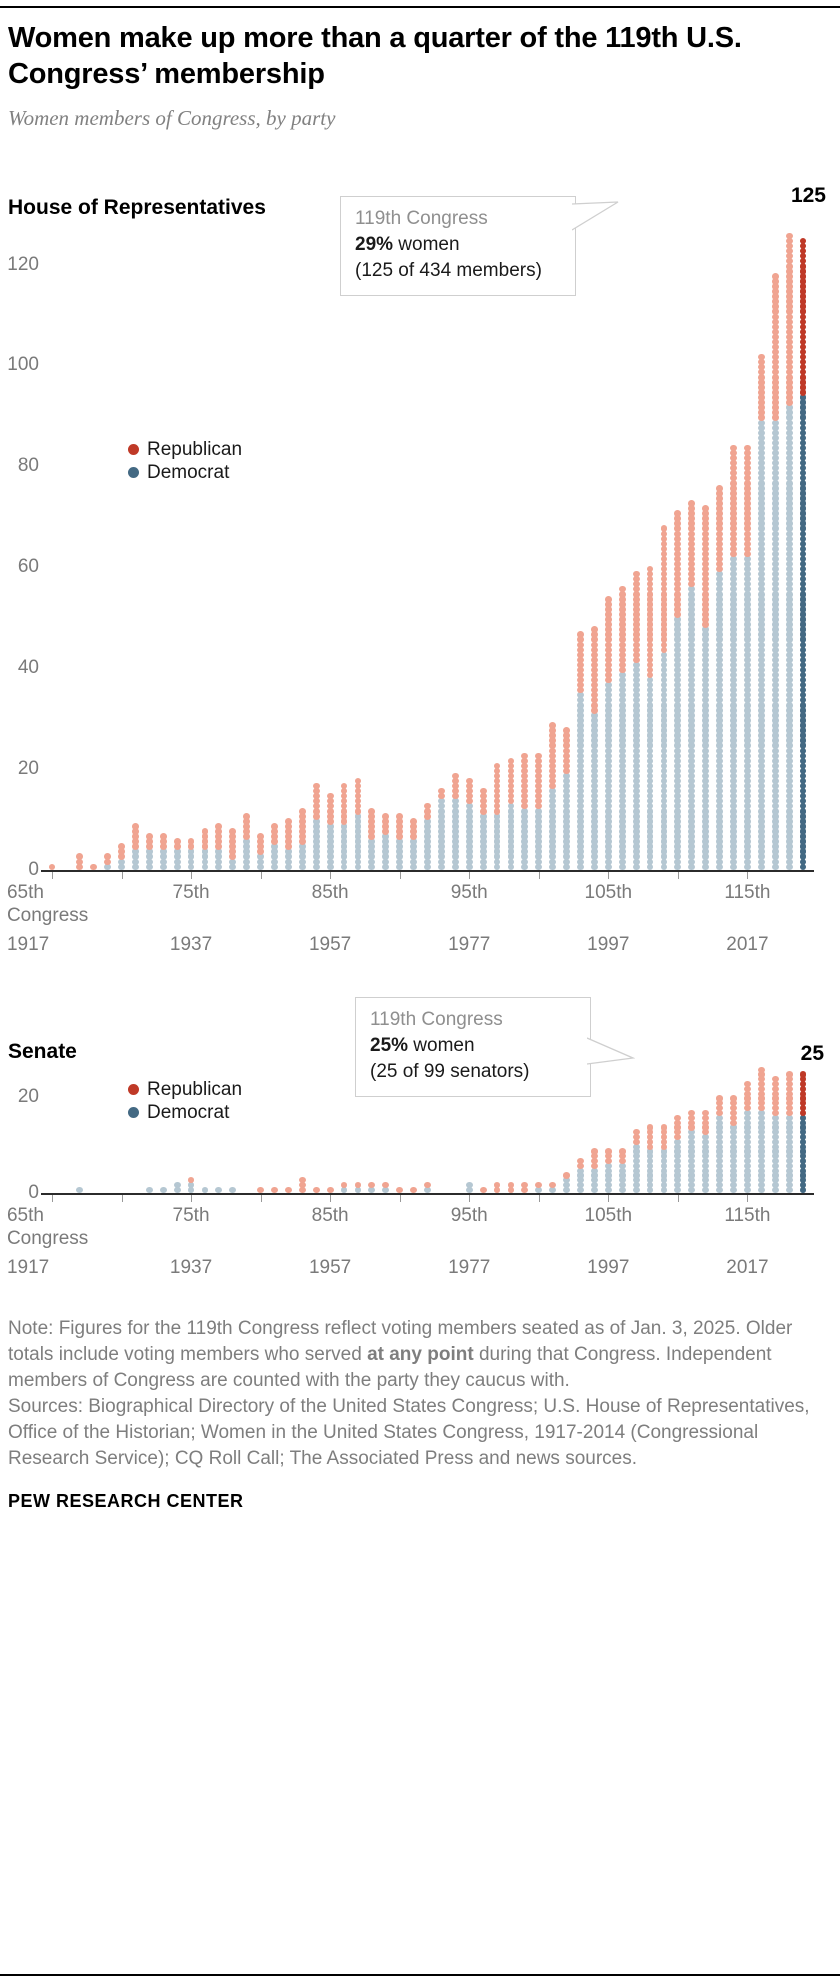  Describe the element at coordinates (450, 1071) in the screenshot. I see `callout-detail: (25 of 99 senators)` at that location.